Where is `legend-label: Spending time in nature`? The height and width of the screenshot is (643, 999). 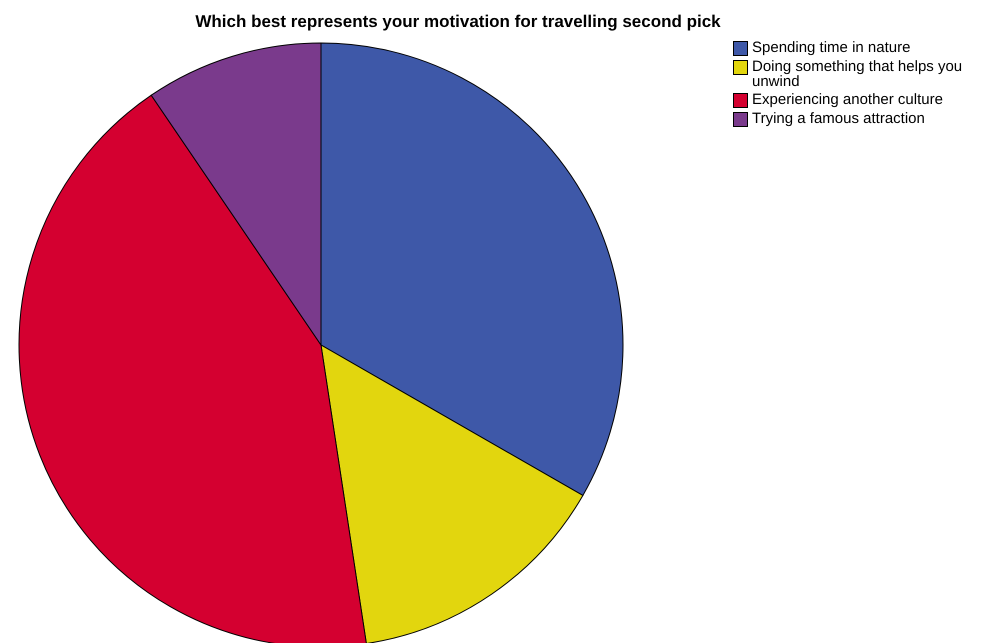 legend-label: Spending time in nature is located at coordinates (831, 47).